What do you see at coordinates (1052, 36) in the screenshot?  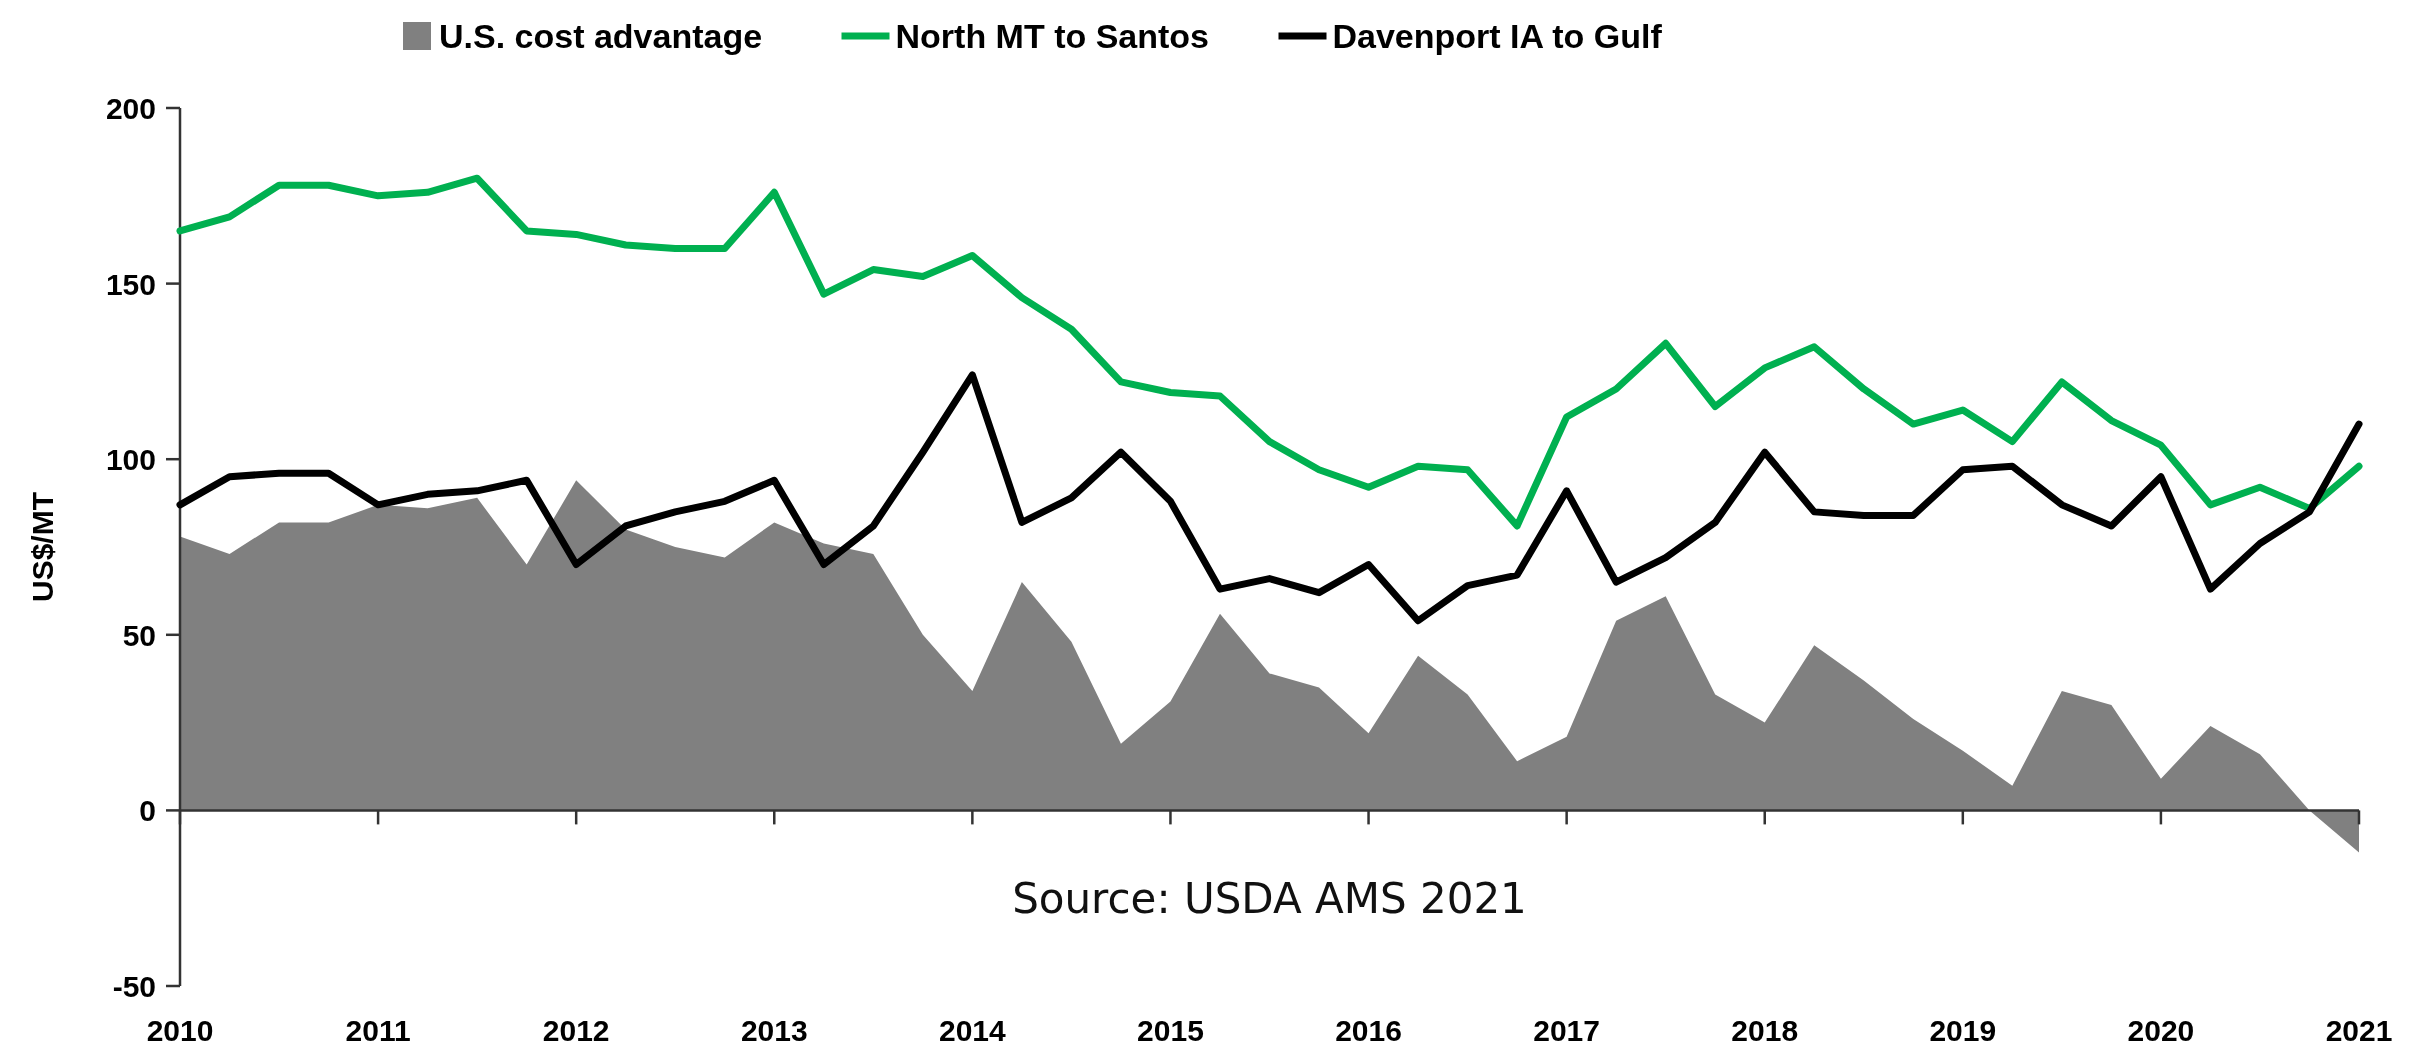 I see `legend-label: North MT to Santos` at bounding box center [1052, 36].